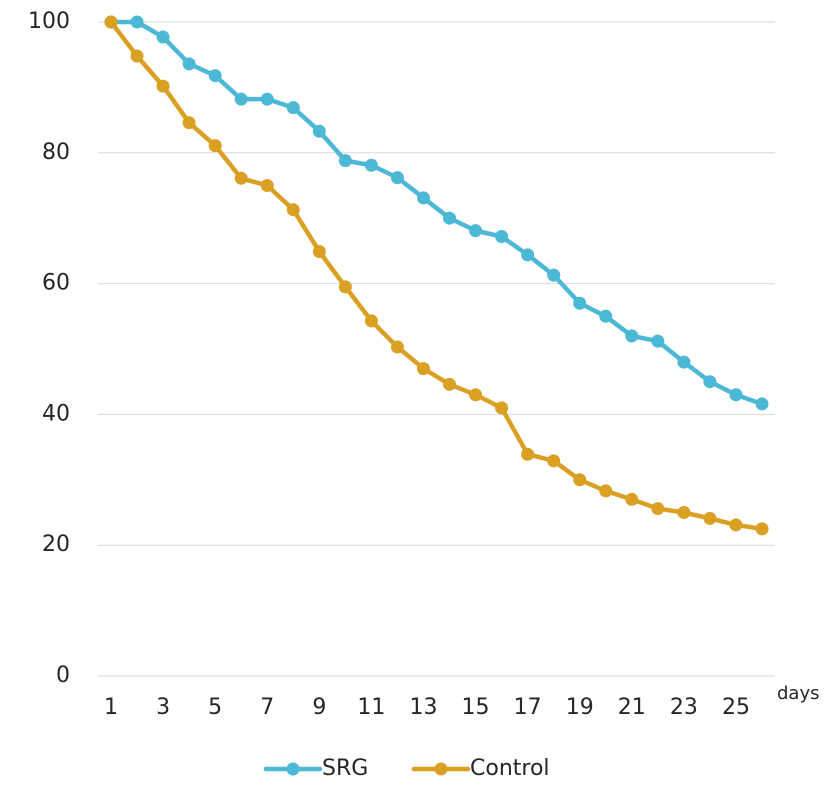 This screenshot has height=787, width=840. What do you see at coordinates (267, 707) in the screenshot?
I see `x-tick-label: 7` at bounding box center [267, 707].